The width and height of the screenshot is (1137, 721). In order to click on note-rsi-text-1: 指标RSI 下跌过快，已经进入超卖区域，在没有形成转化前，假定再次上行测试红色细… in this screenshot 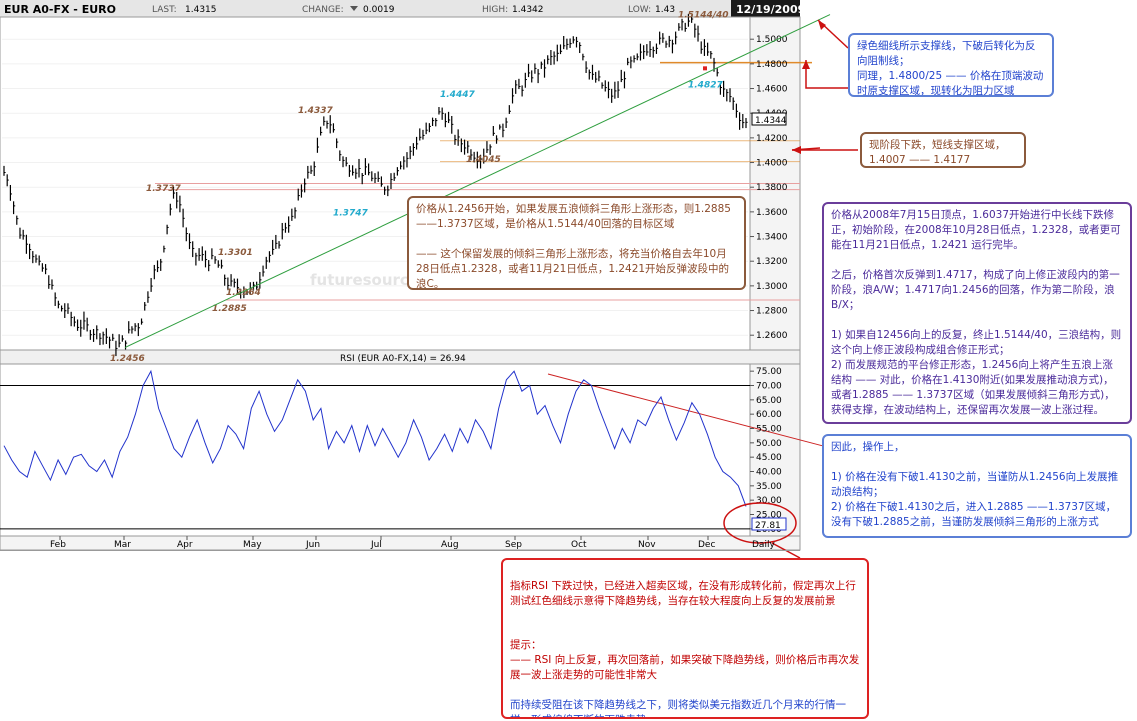, I will do `click(683, 593)`.